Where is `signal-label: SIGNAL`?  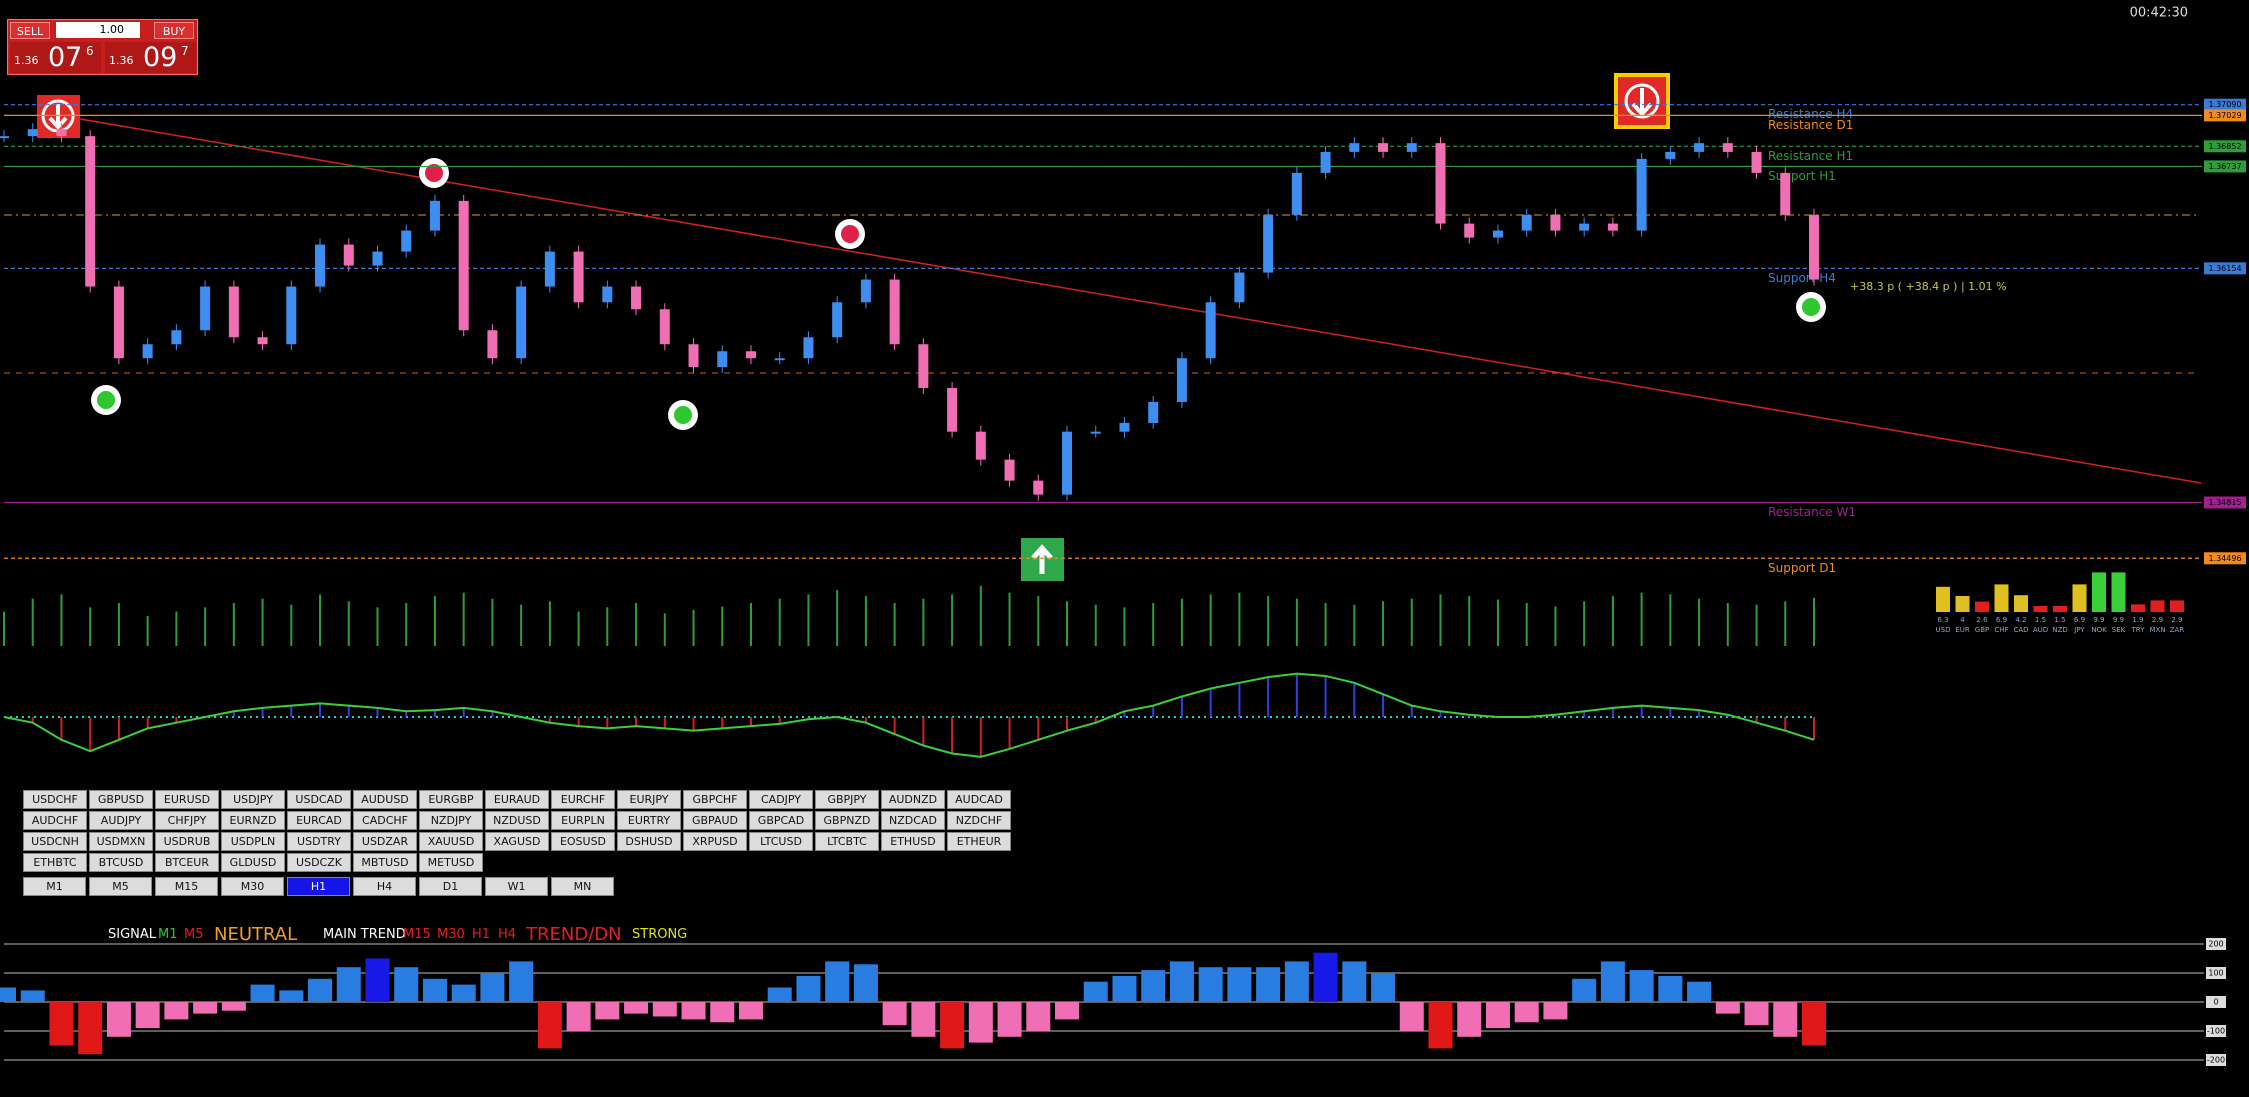
signal-label: SIGNAL is located at coordinates (132, 934).